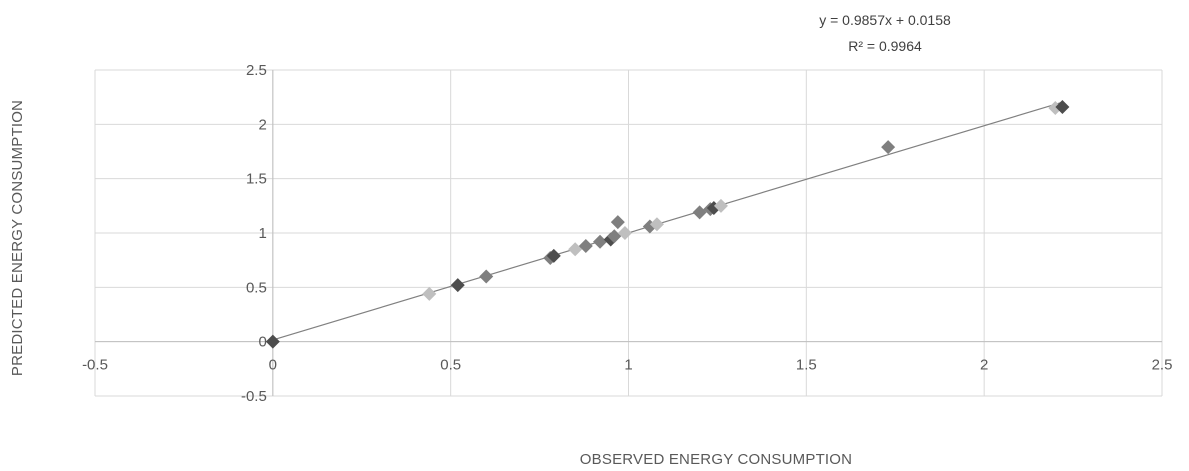 This screenshot has width=1189, height=471. Describe the element at coordinates (256, 179) in the screenshot. I see `y-tick-label: 1.5` at that location.